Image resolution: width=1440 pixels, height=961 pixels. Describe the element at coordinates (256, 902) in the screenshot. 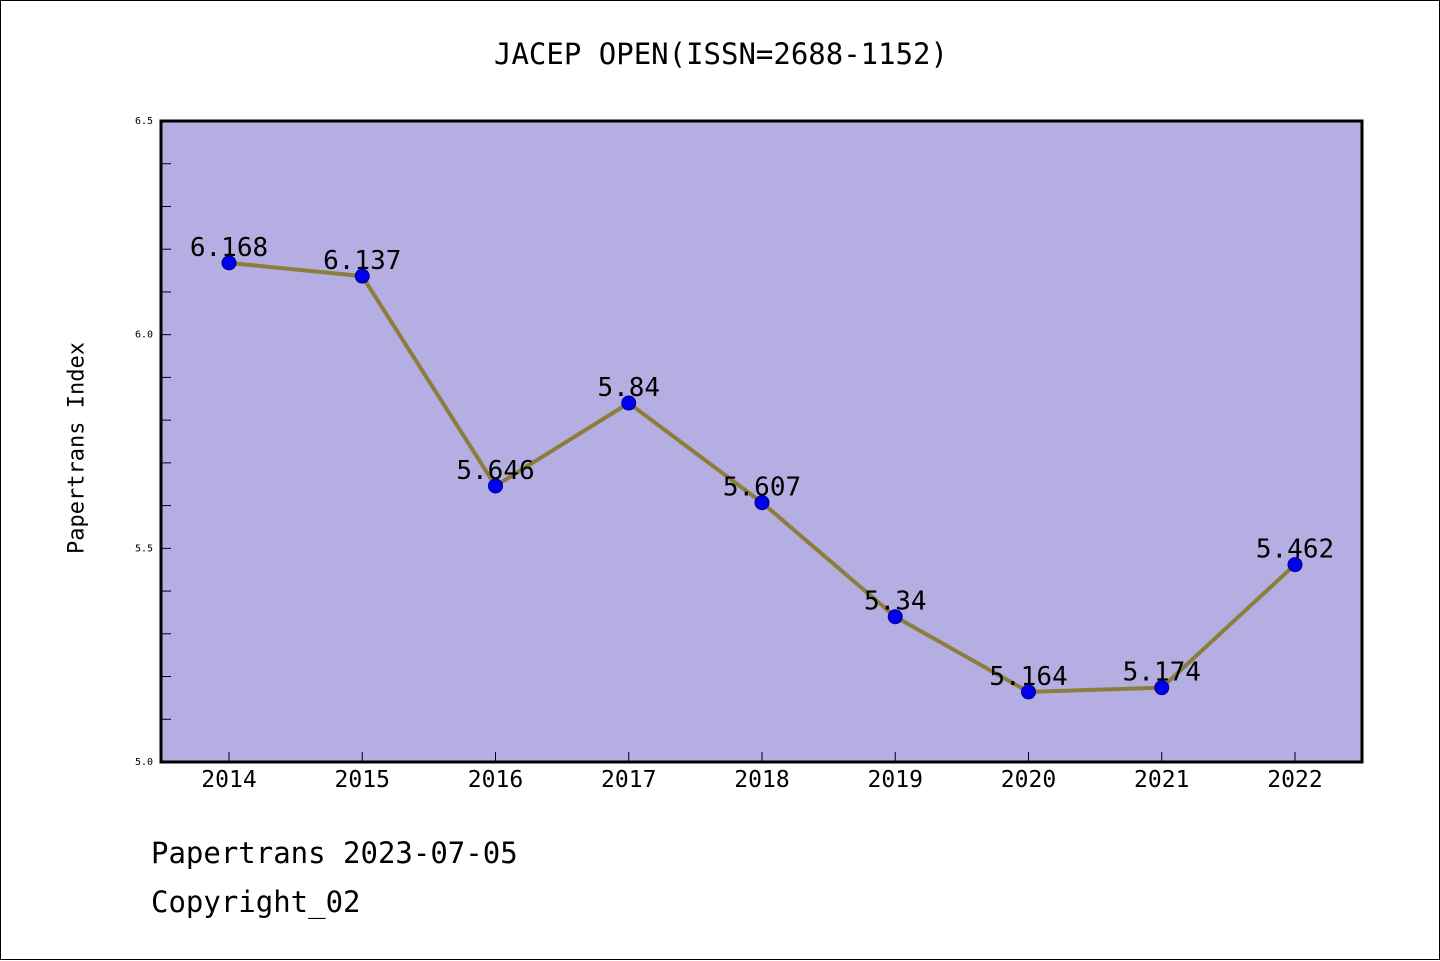

I see `footer-copyright: Copyright_02` at that location.